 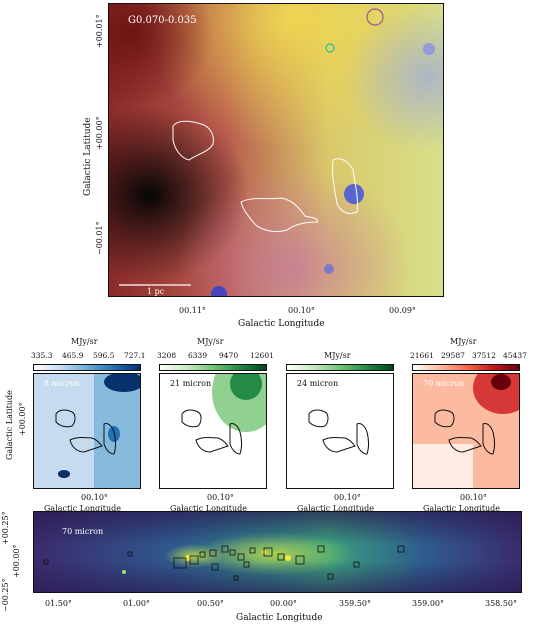 What do you see at coordinates (136, 603) in the screenshot?
I see `strip-x-tick: 01.00°` at bounding box center [136, 603].